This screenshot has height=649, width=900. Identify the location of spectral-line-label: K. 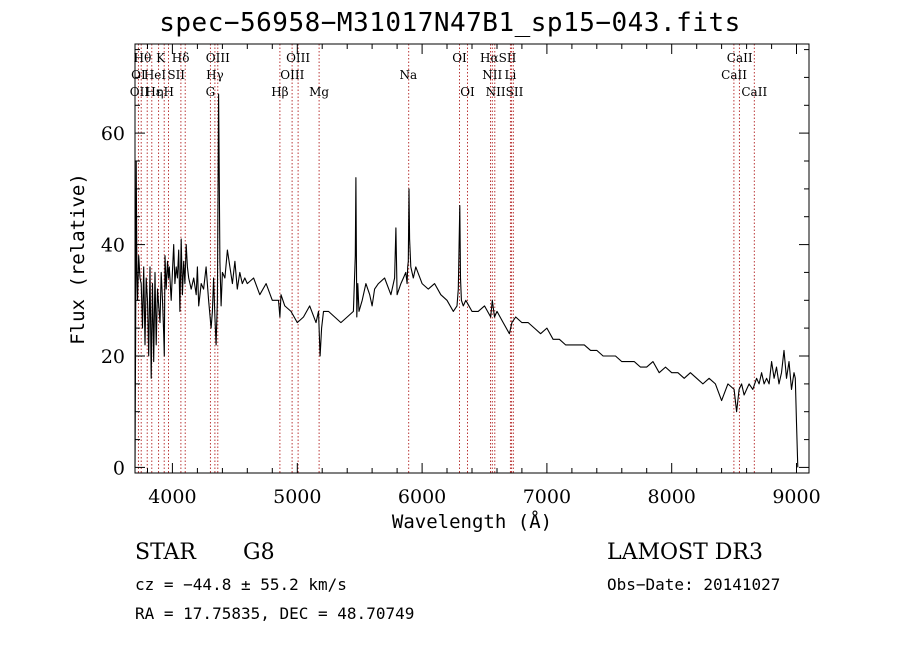
(161, 58).